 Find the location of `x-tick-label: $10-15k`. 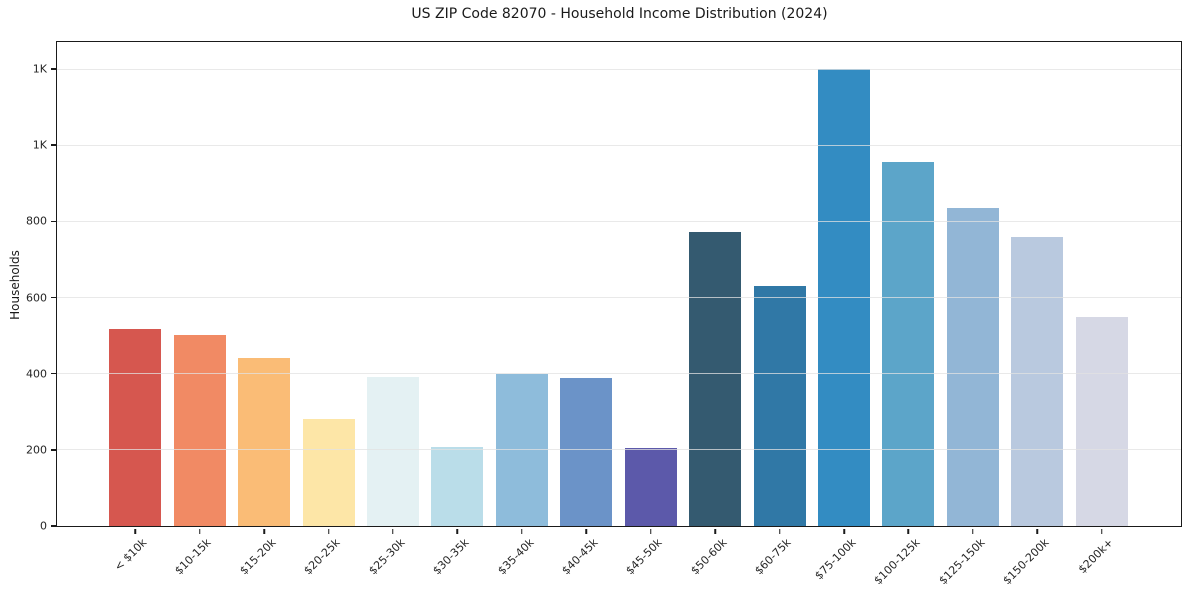

x-tick-label: $10-15k is located at coordinates (193, 557).